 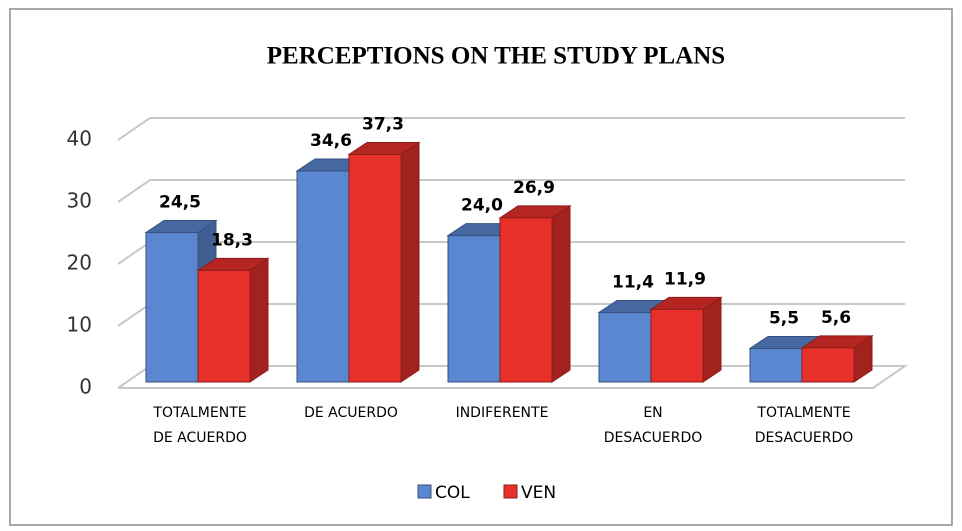 I want to click on y-tick-label: 0, so click(x=85, y=387).